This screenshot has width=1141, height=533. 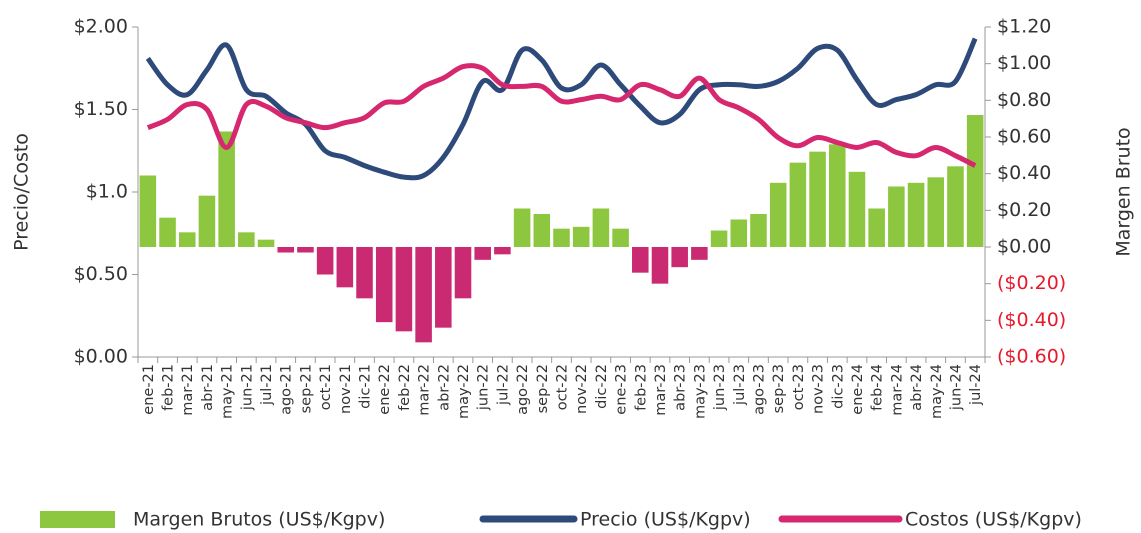 I want to click on x-tick-label: mar-24, so click(x=897, y=390).